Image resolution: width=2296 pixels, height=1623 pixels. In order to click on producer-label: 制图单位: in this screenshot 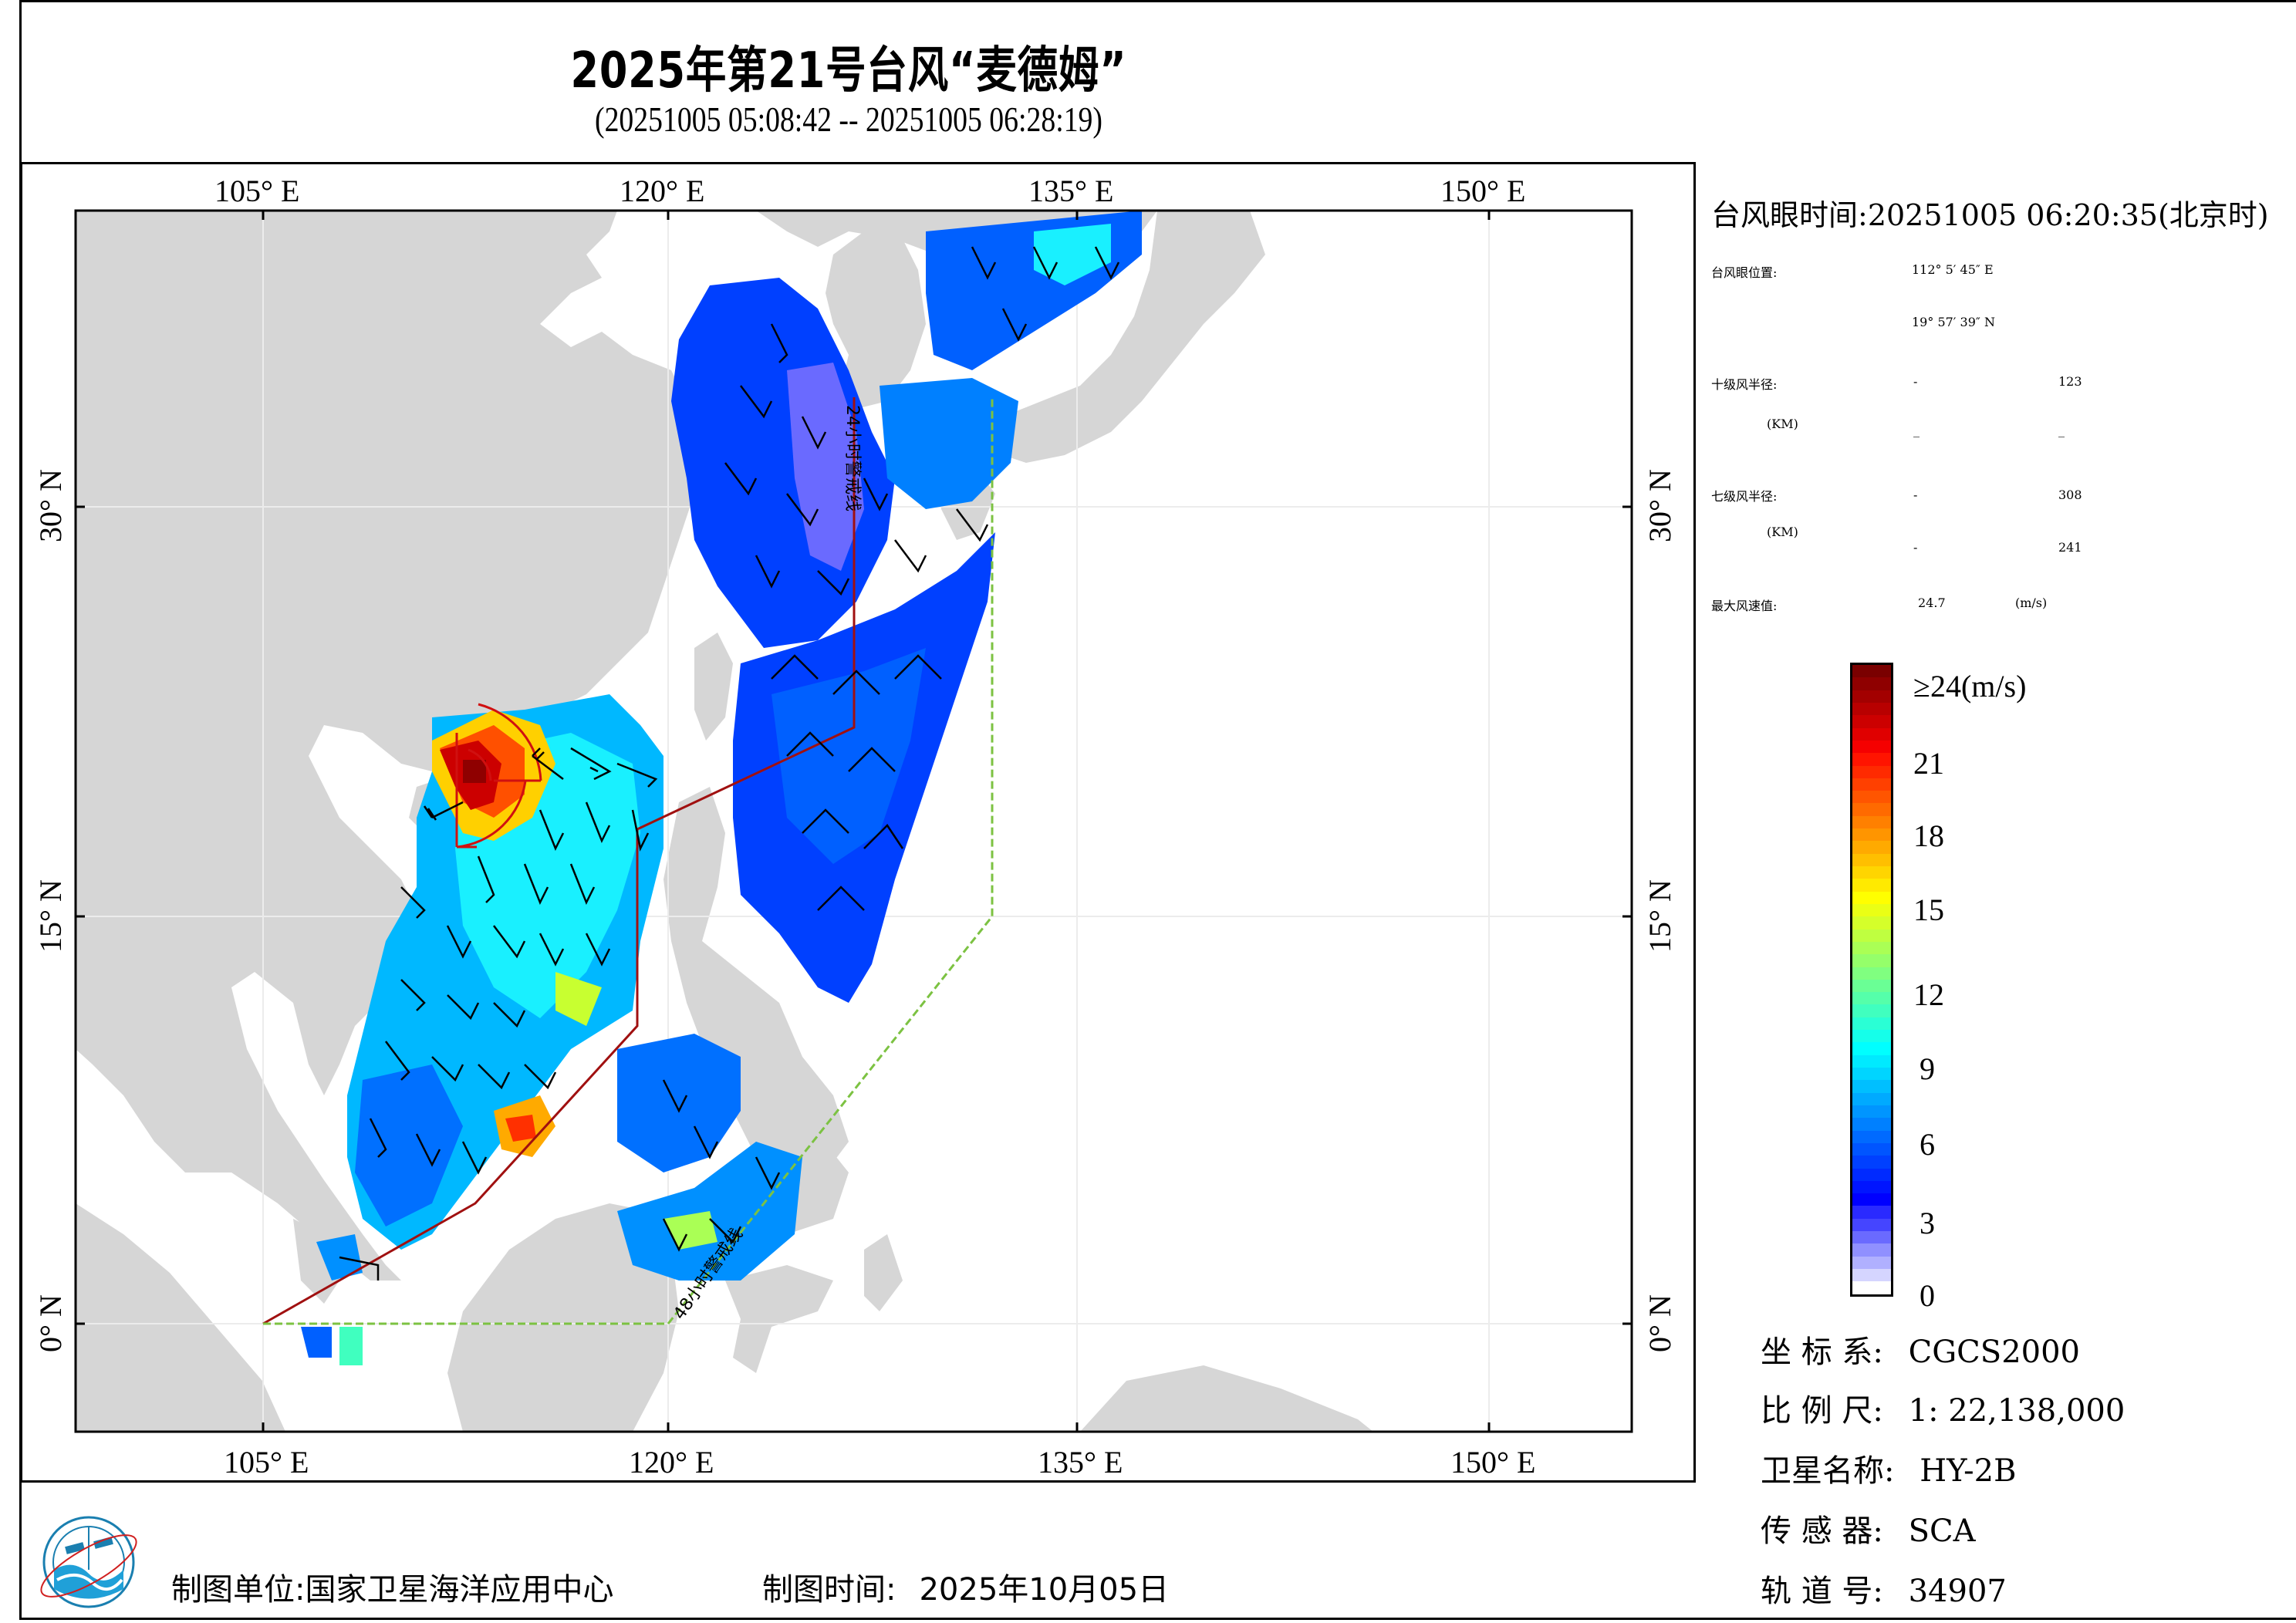, I will do `click(238, 1590)`.